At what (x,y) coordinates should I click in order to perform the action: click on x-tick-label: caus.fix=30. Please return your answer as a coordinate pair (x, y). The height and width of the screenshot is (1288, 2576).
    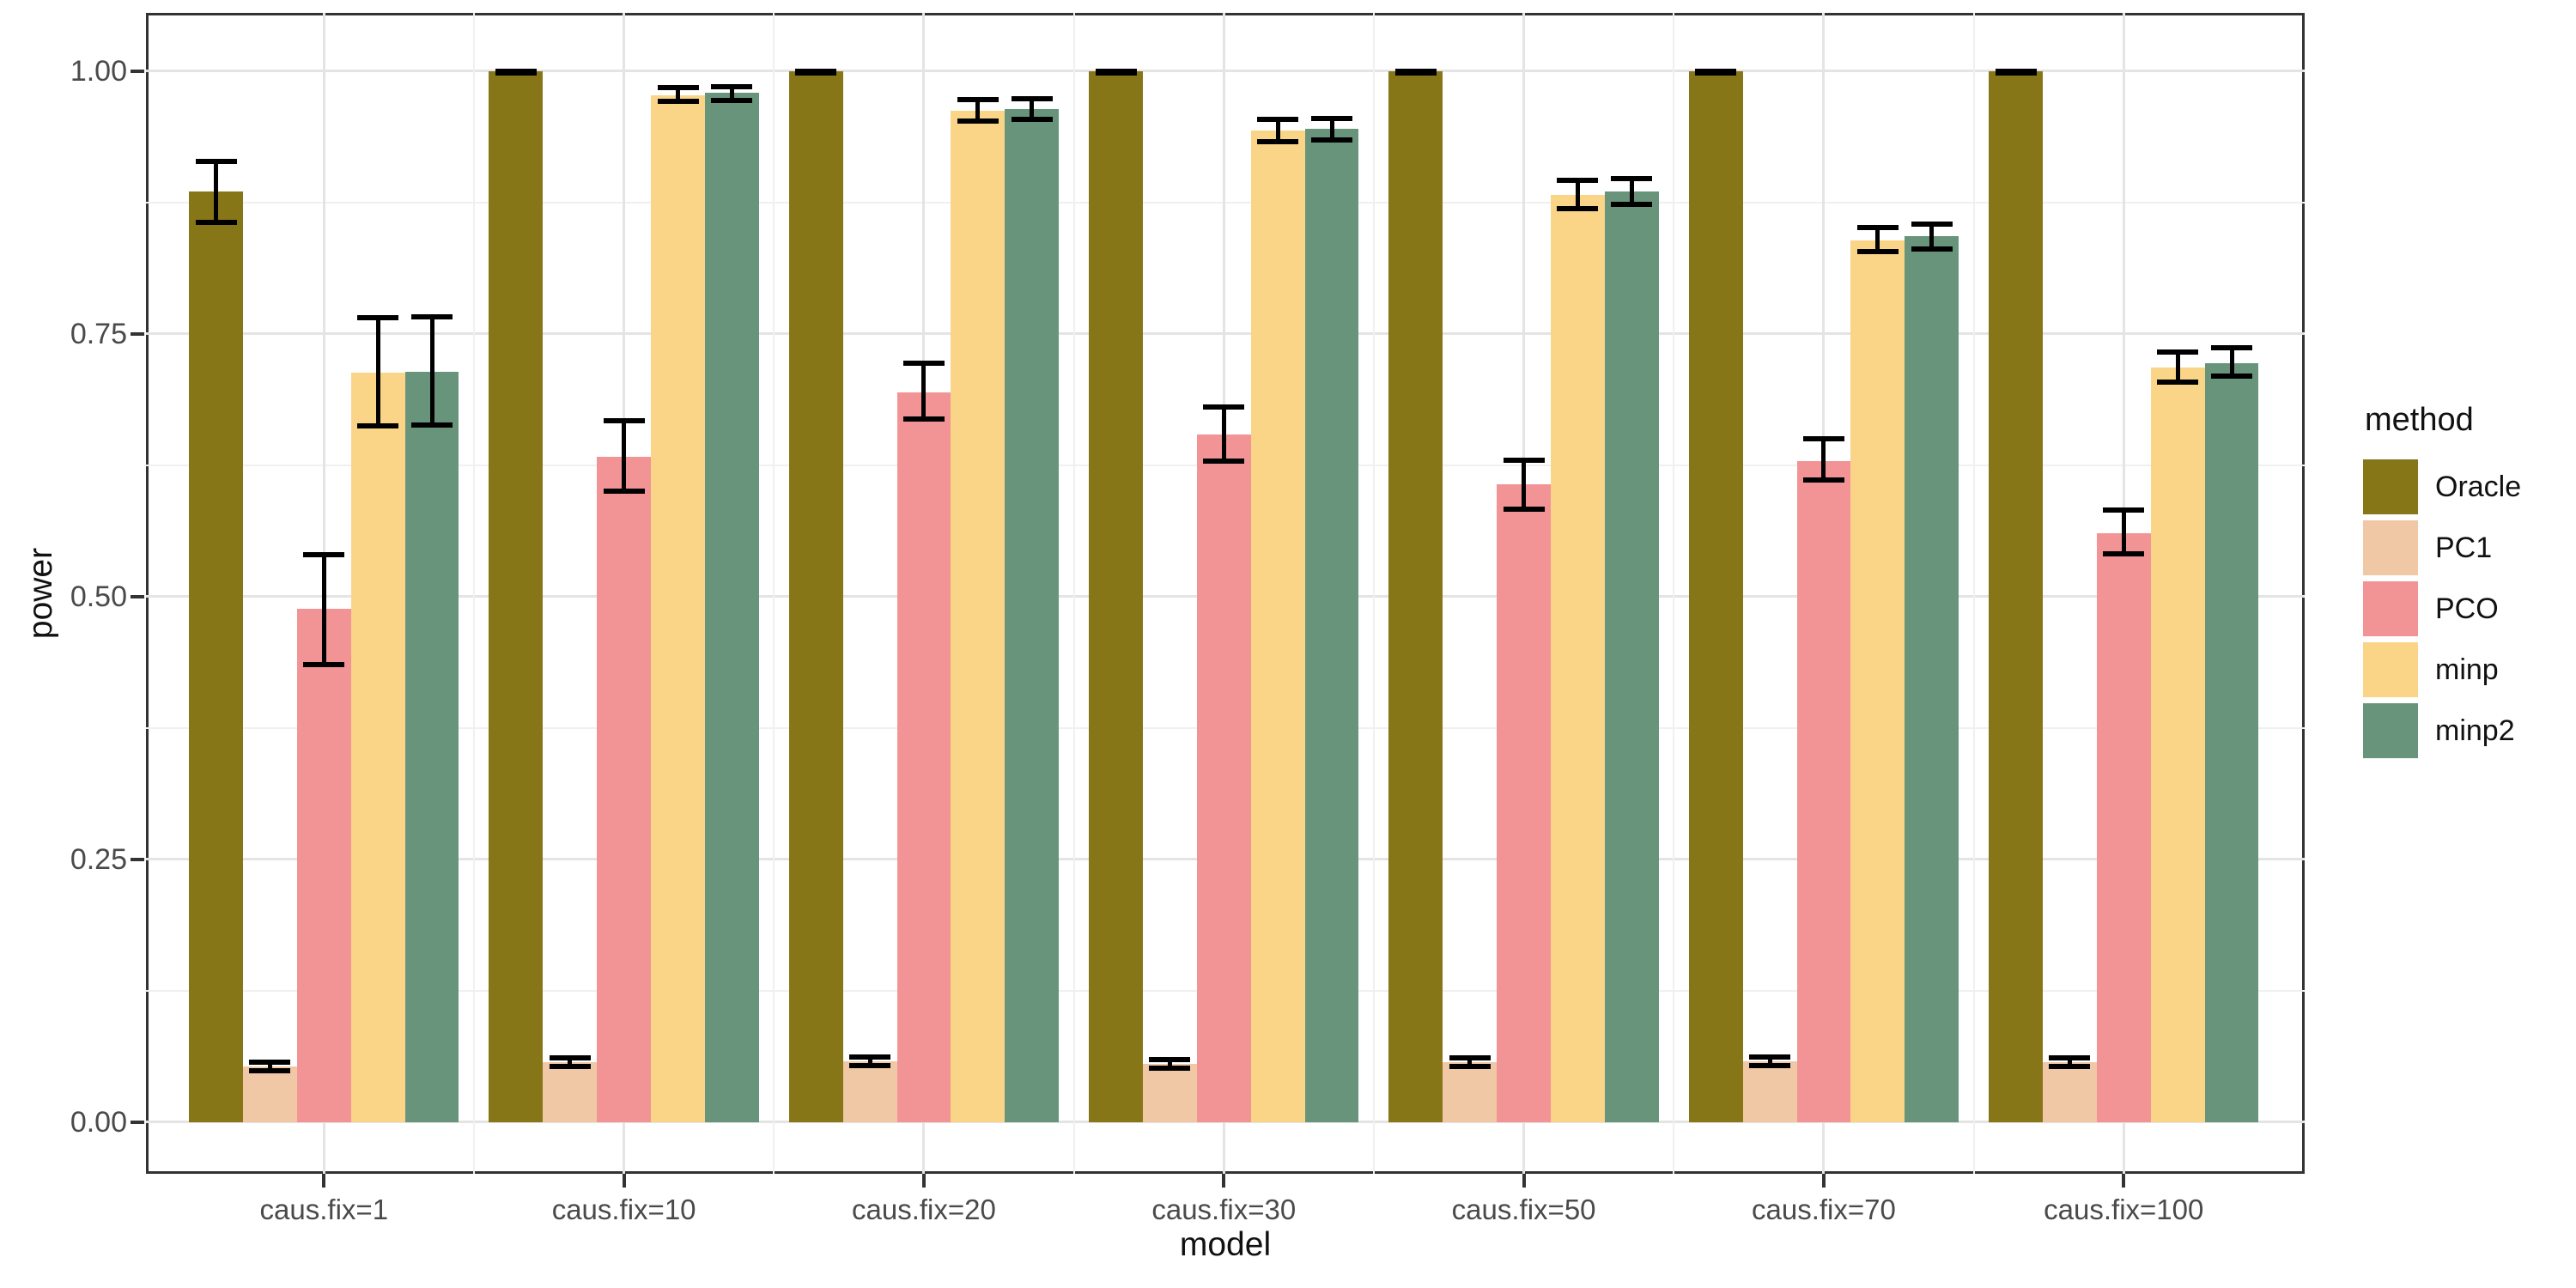
    Looking at the image, I should click on (1224, 1210).